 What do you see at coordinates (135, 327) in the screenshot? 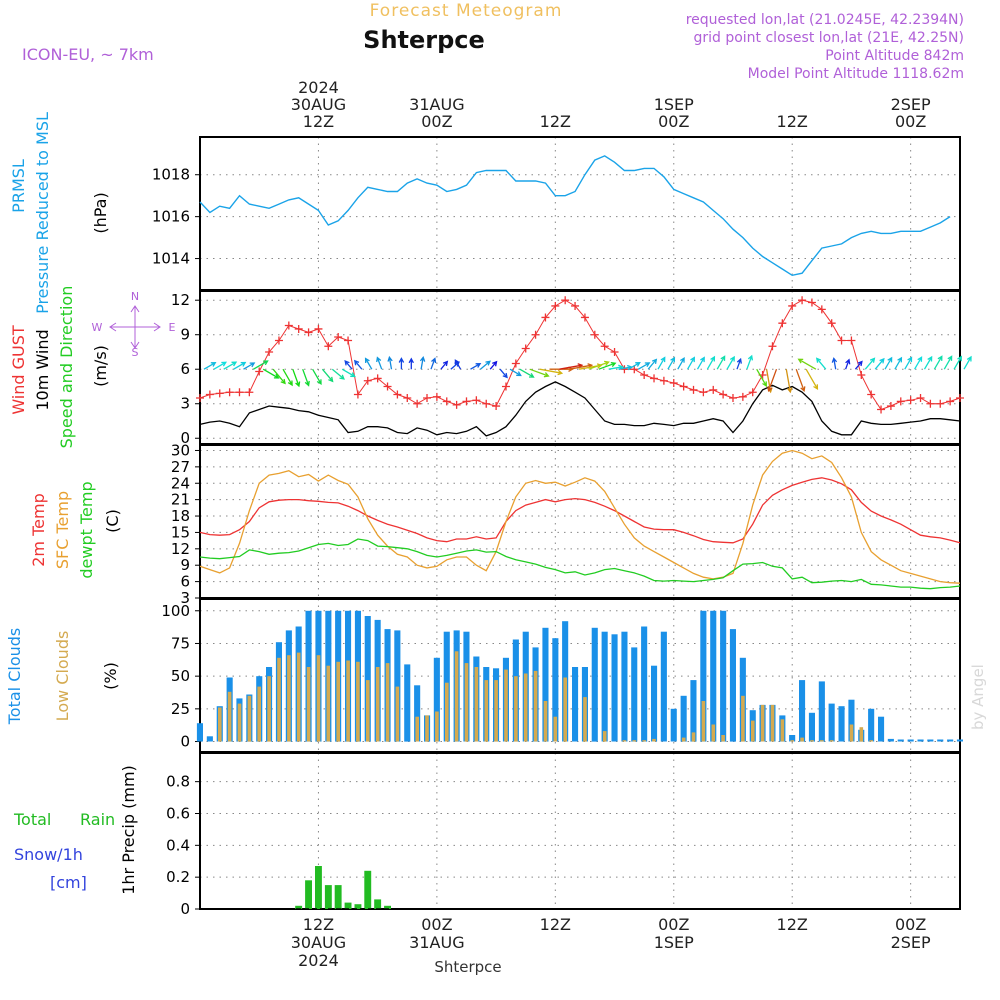
I see `compass-rose-icon` at bounding box center [135, 327].